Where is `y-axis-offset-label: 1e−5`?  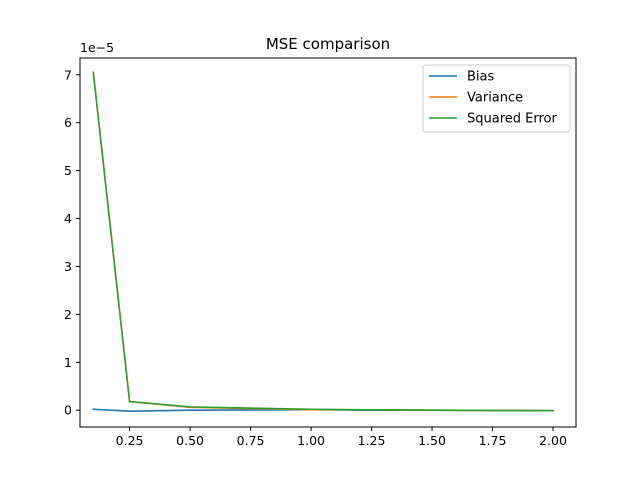
y-axis-offset-label: 1e−5 is located at coordinates (97, 47).